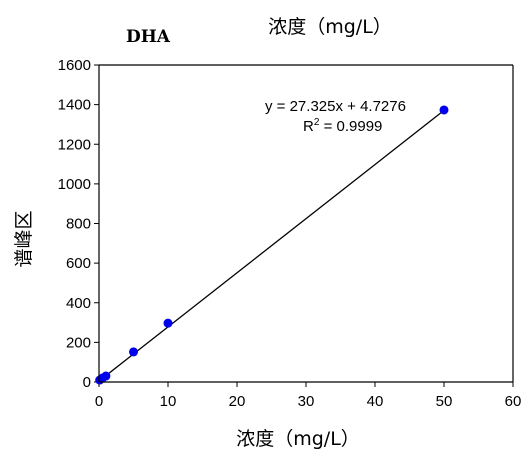  I want to click on x-tick-label: 0, so click(99, 401).